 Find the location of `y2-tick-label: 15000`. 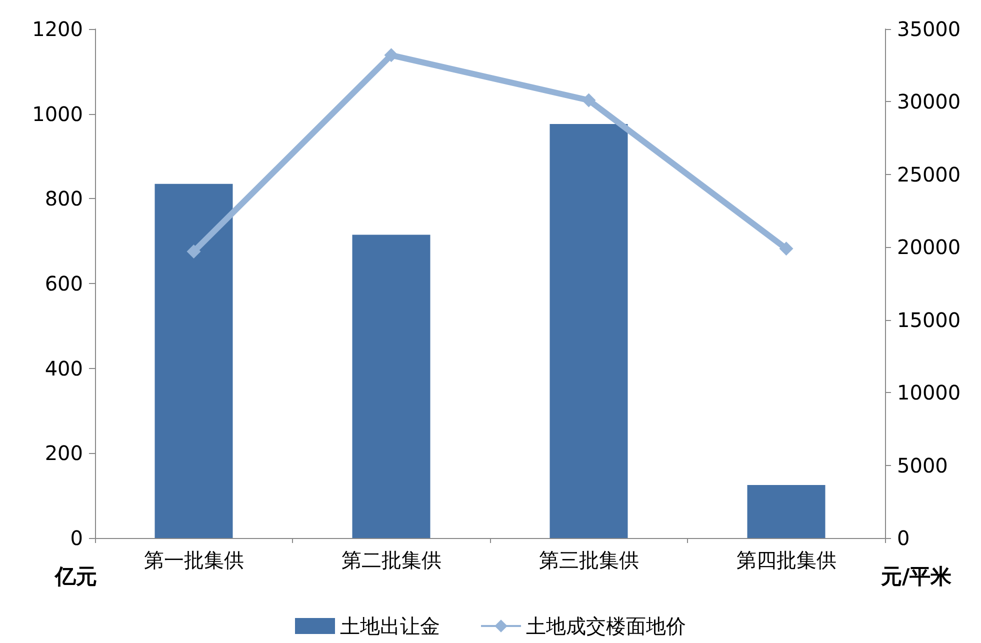

y2-tick-label: 15000 is located at coordinates (929, 320).